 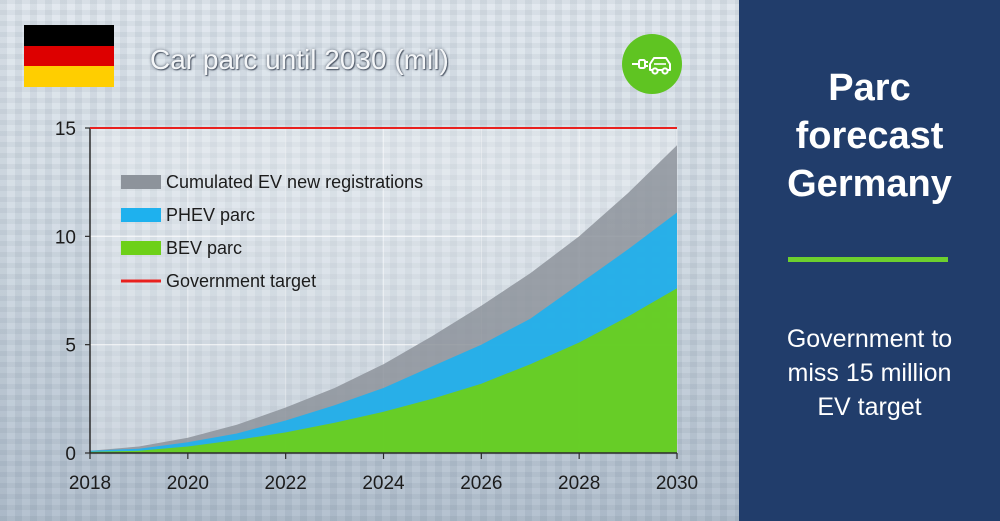 I want to click on x-tick-label: 2030, so click(x=677, y=483).